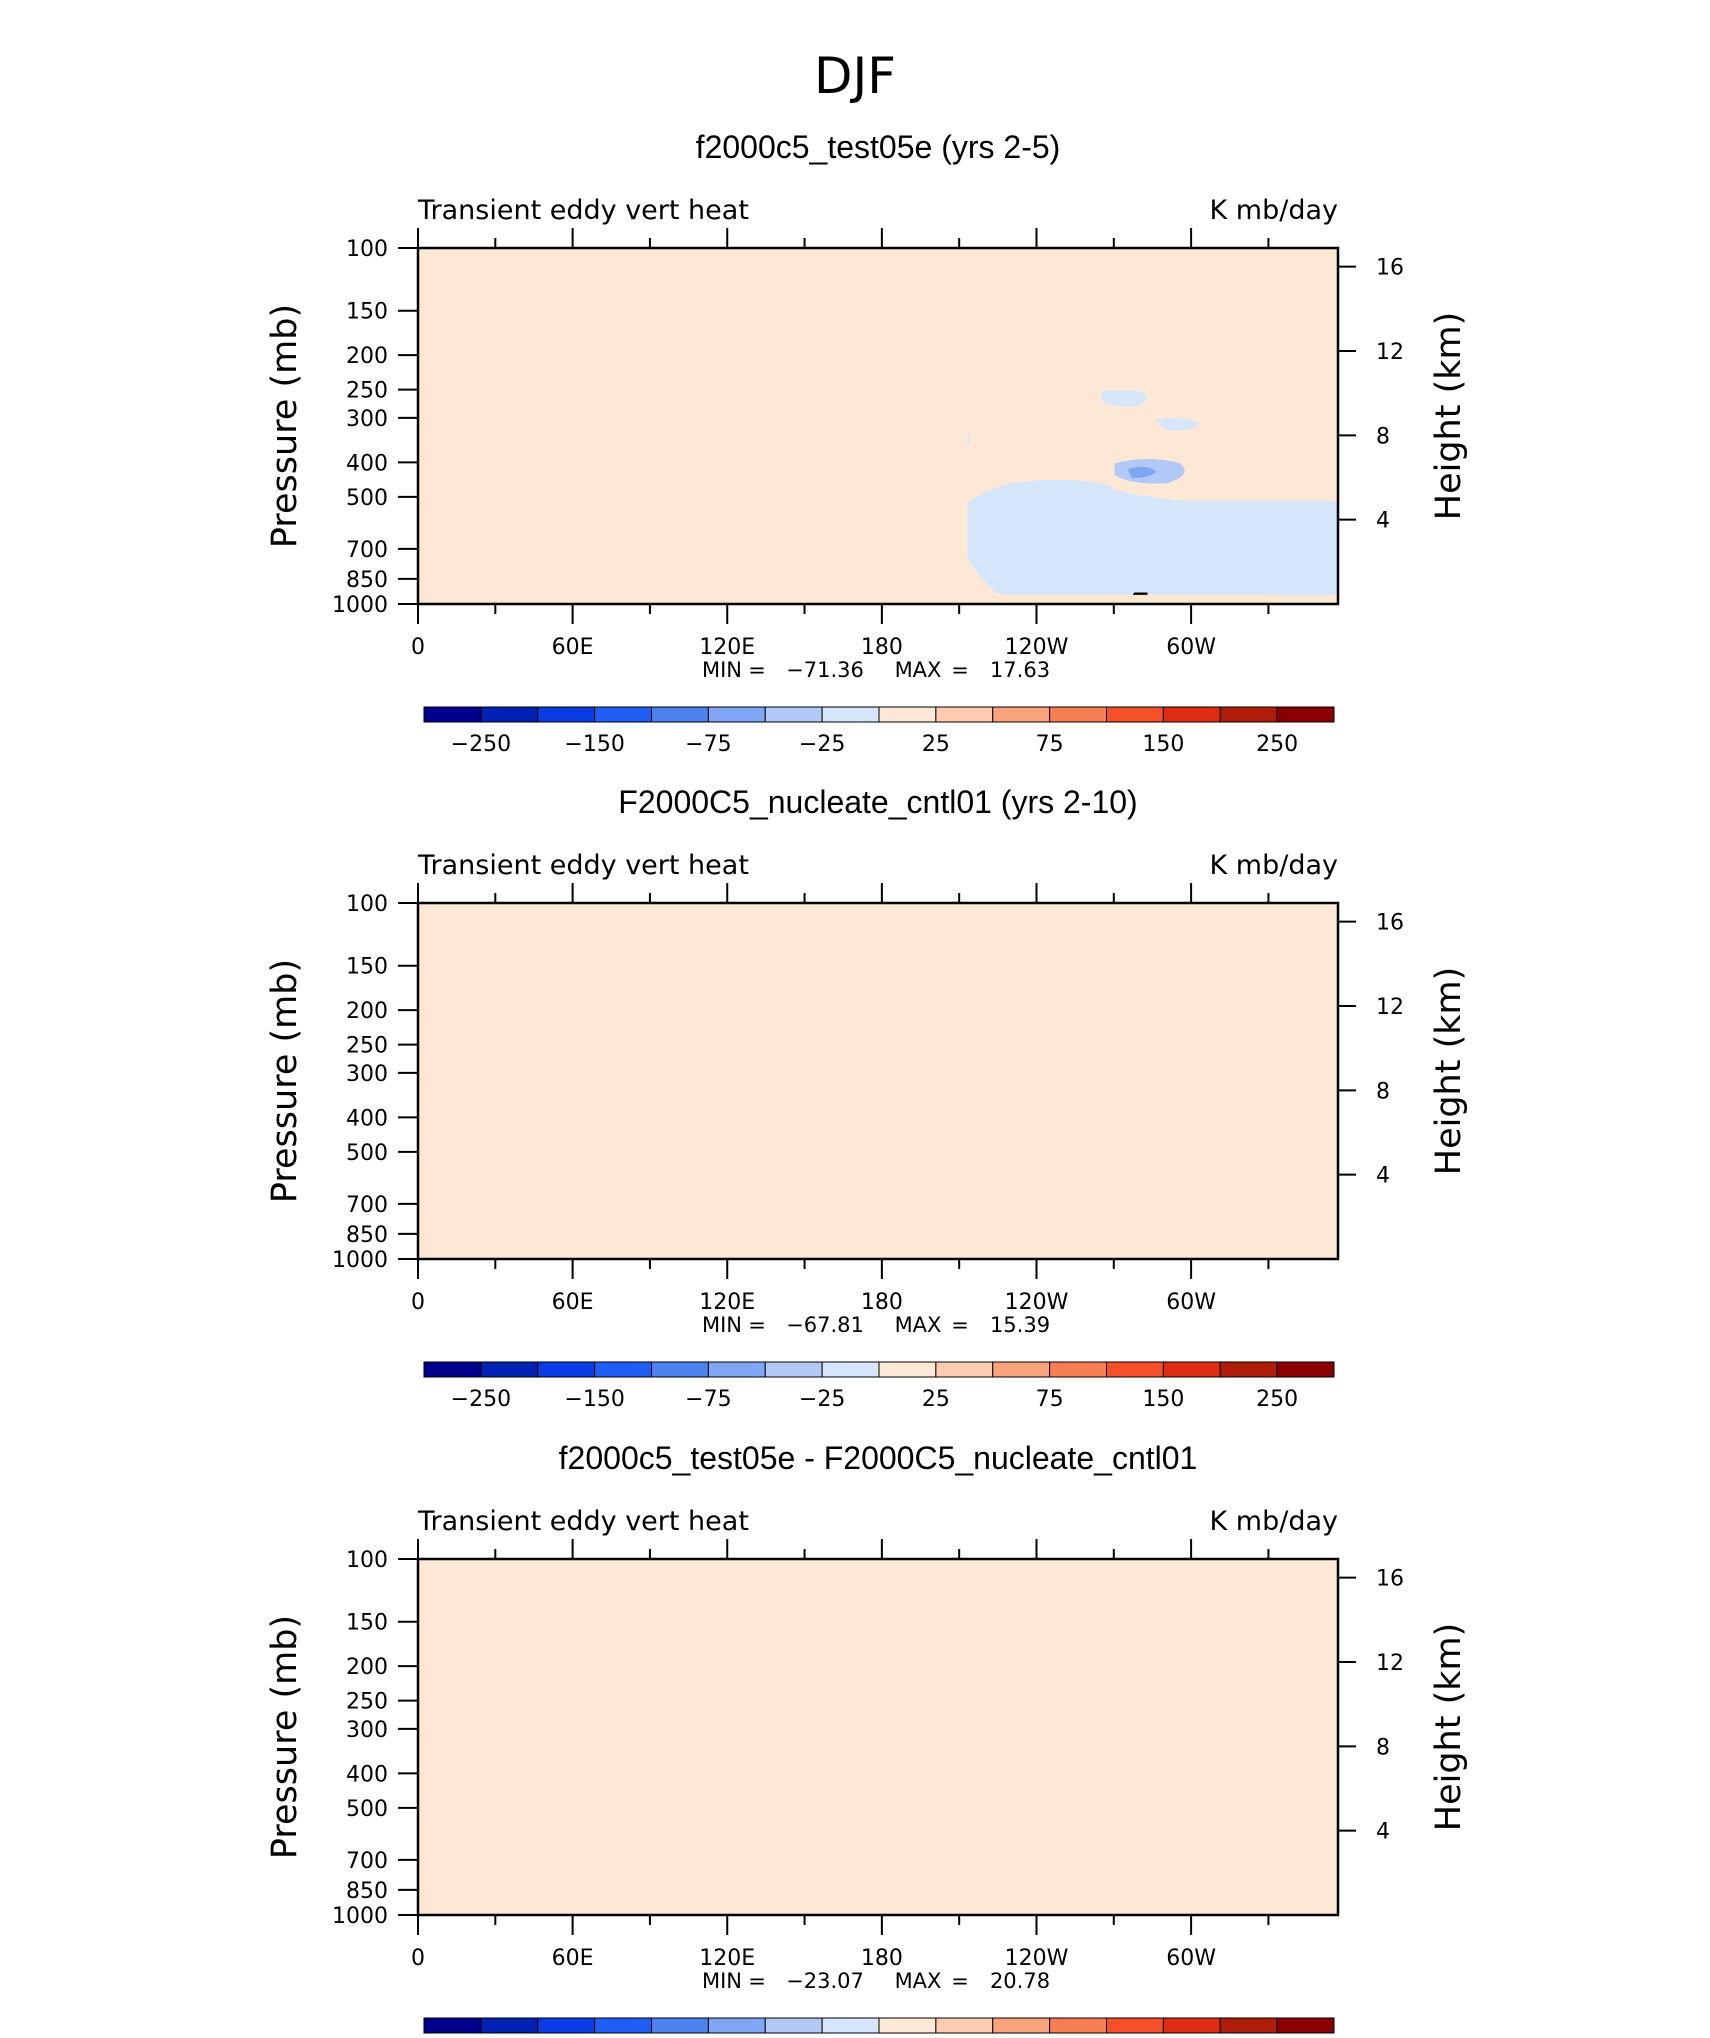 The height and width of the screenshot is (2038, 1710). I want to click on y-tick-label: 300, so click(367, 1730).